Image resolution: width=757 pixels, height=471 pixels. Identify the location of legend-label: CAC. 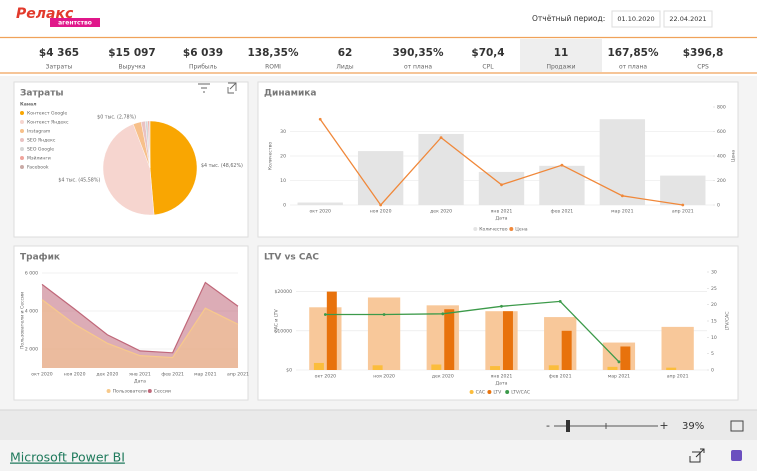
(480, 393).